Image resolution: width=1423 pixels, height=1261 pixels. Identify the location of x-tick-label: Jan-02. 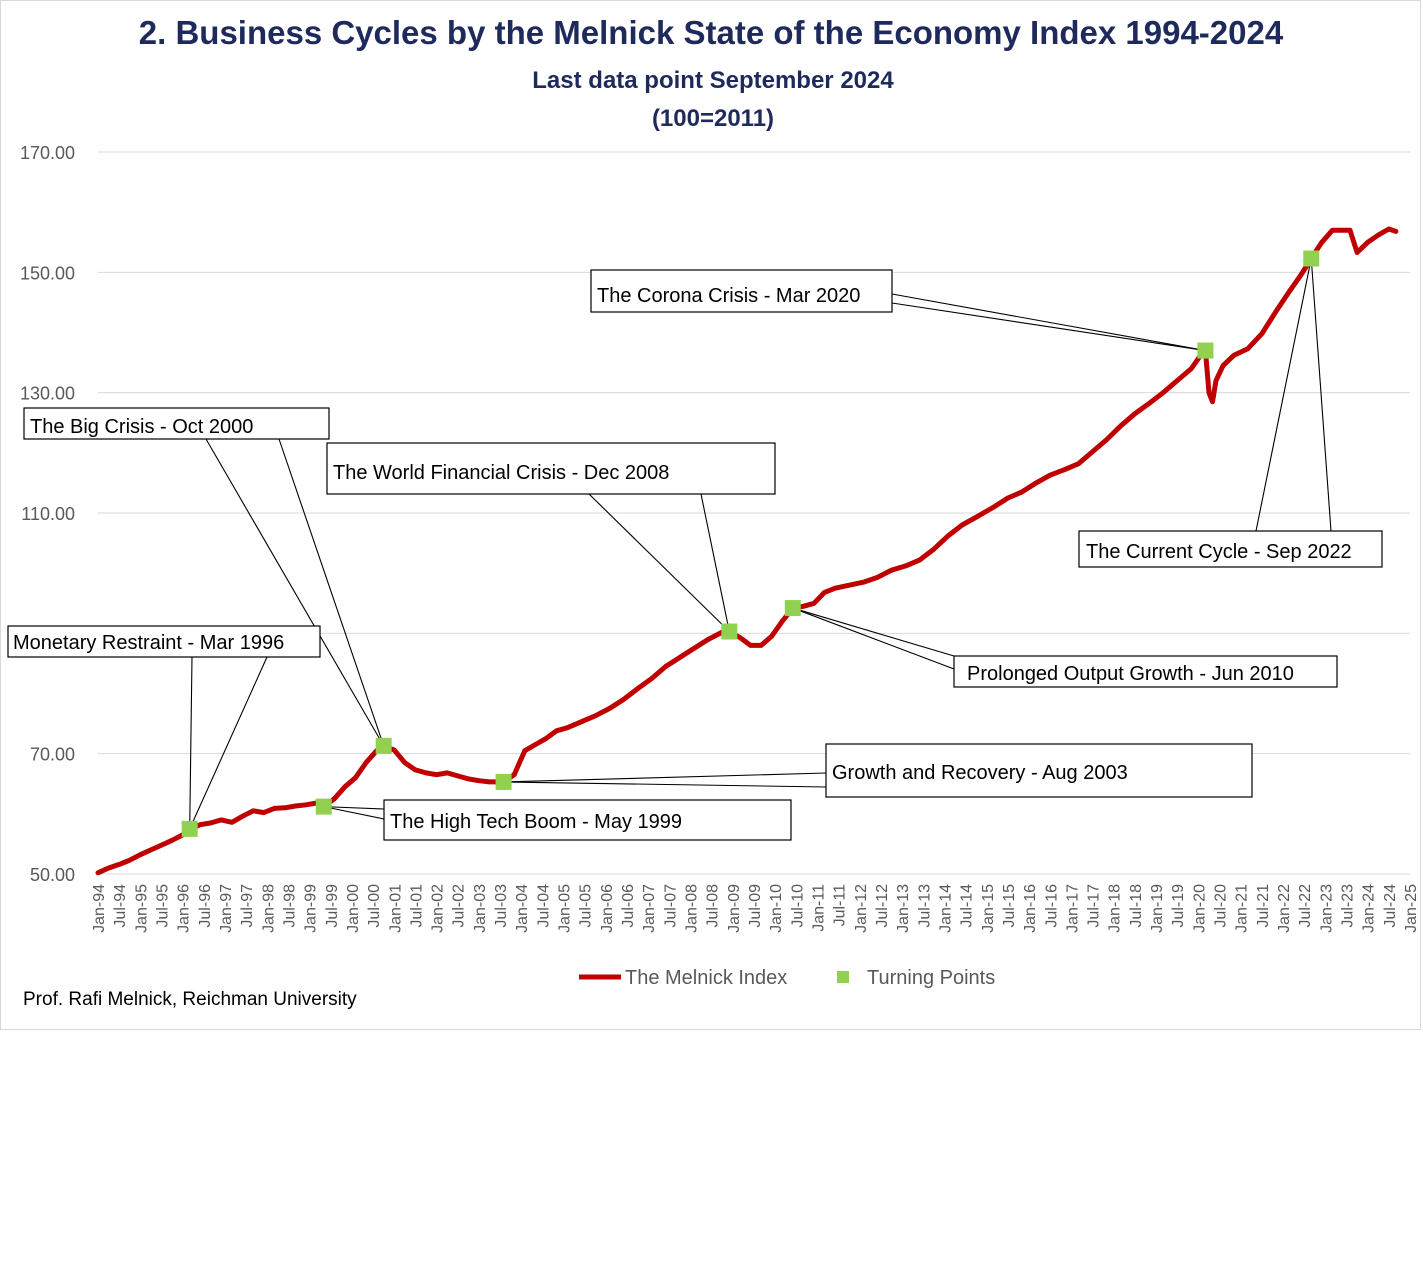
(438, 908).